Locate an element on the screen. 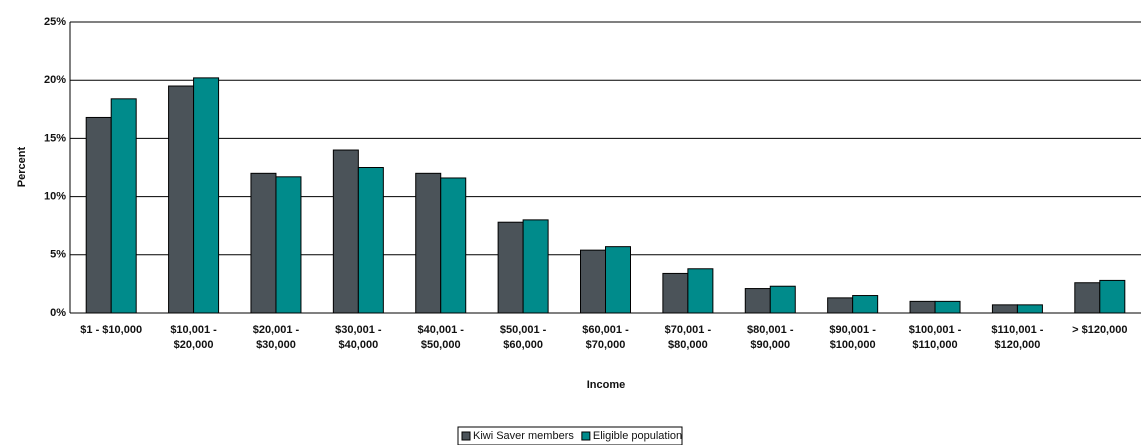  x-tick-label: $20,001 - $30,000 is located at coordinates (276, 337).